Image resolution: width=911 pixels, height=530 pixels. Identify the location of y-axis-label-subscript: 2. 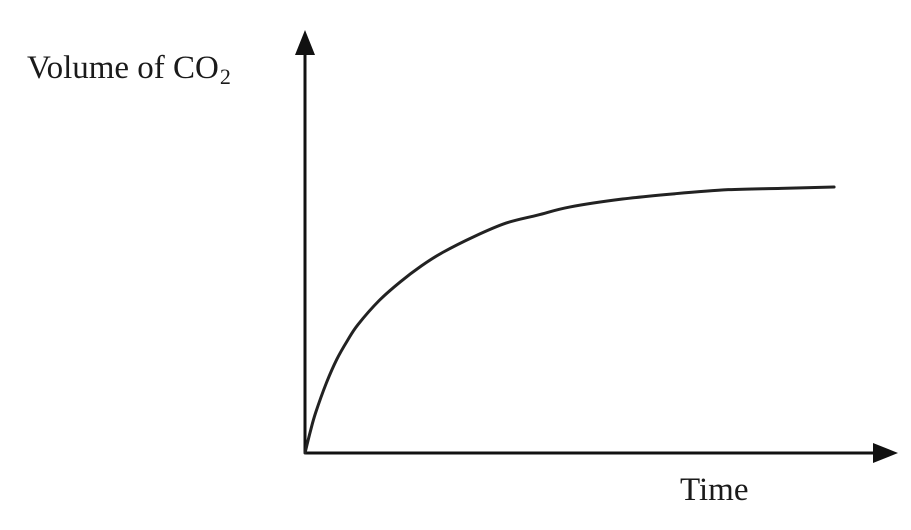
(225, 76).